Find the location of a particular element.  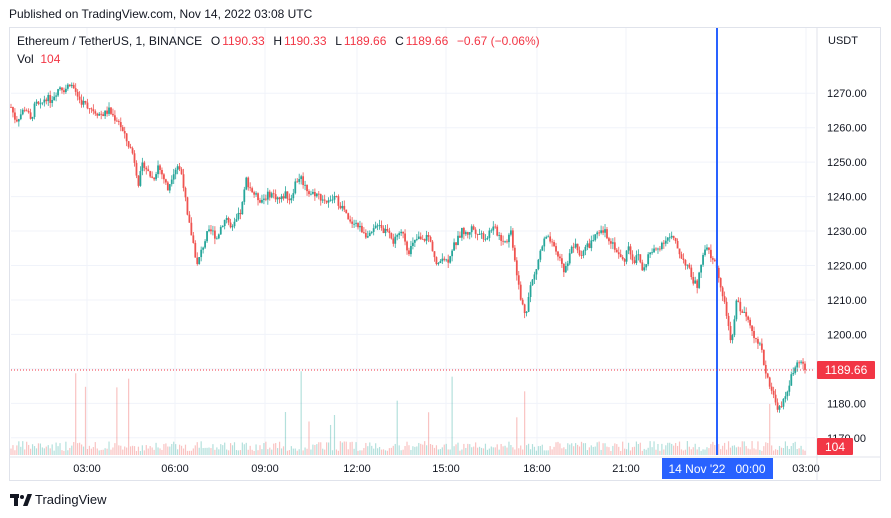

last-volume-badge is located at coordinates (835, 446).